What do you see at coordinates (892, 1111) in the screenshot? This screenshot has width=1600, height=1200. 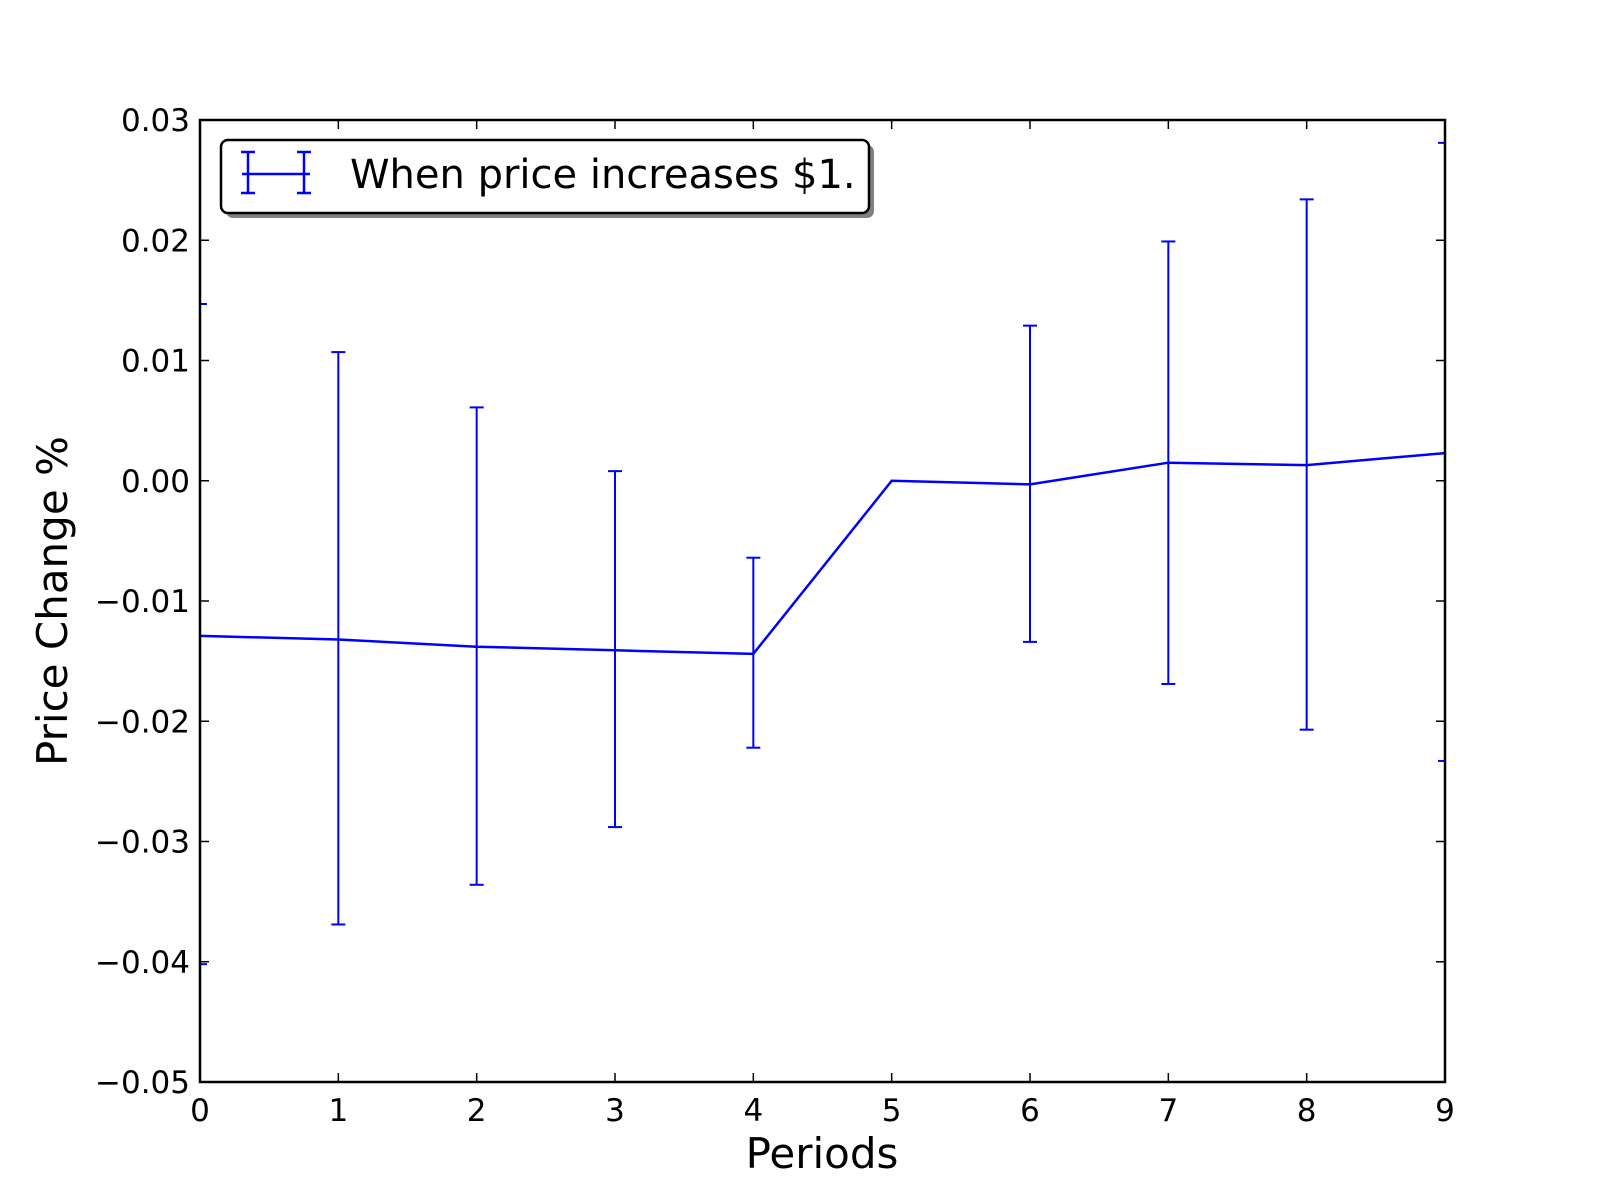 I see `x-tick-label: 5` at bounding box center [892, 1111].